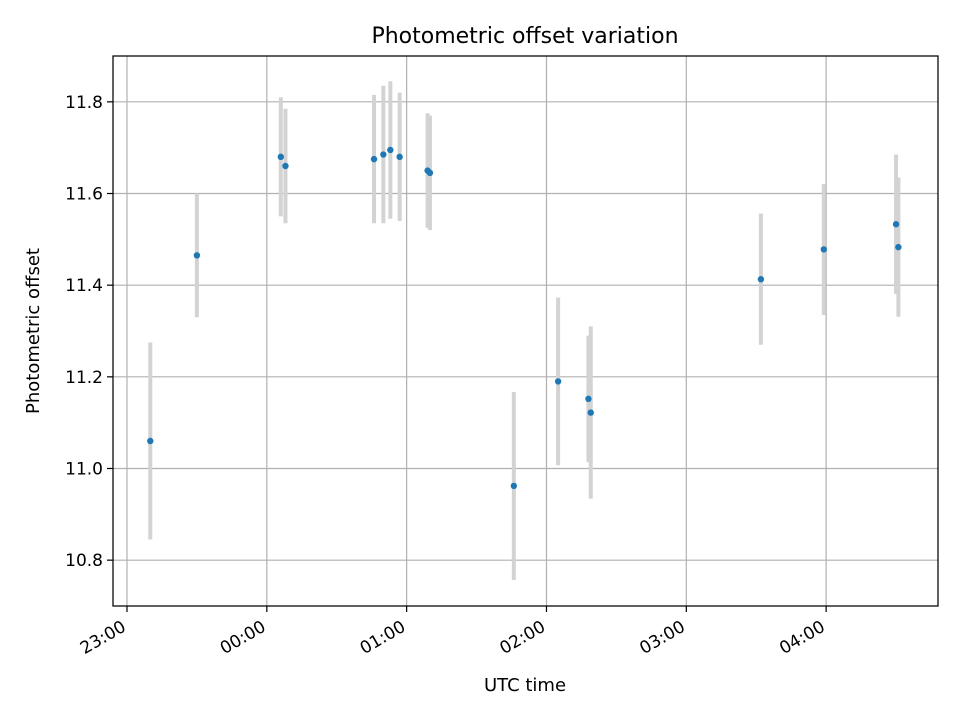 This screenshot has height=720, width=960. I want to click on y-tick-label: 11.8, so click(84, 103).